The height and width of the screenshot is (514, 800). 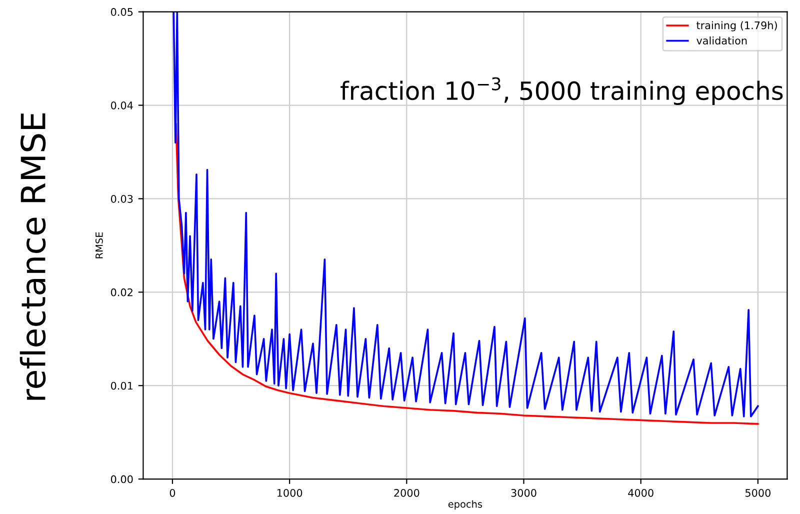 I want to click on y-tick-label: 0.04, so click(x=121, y=105).